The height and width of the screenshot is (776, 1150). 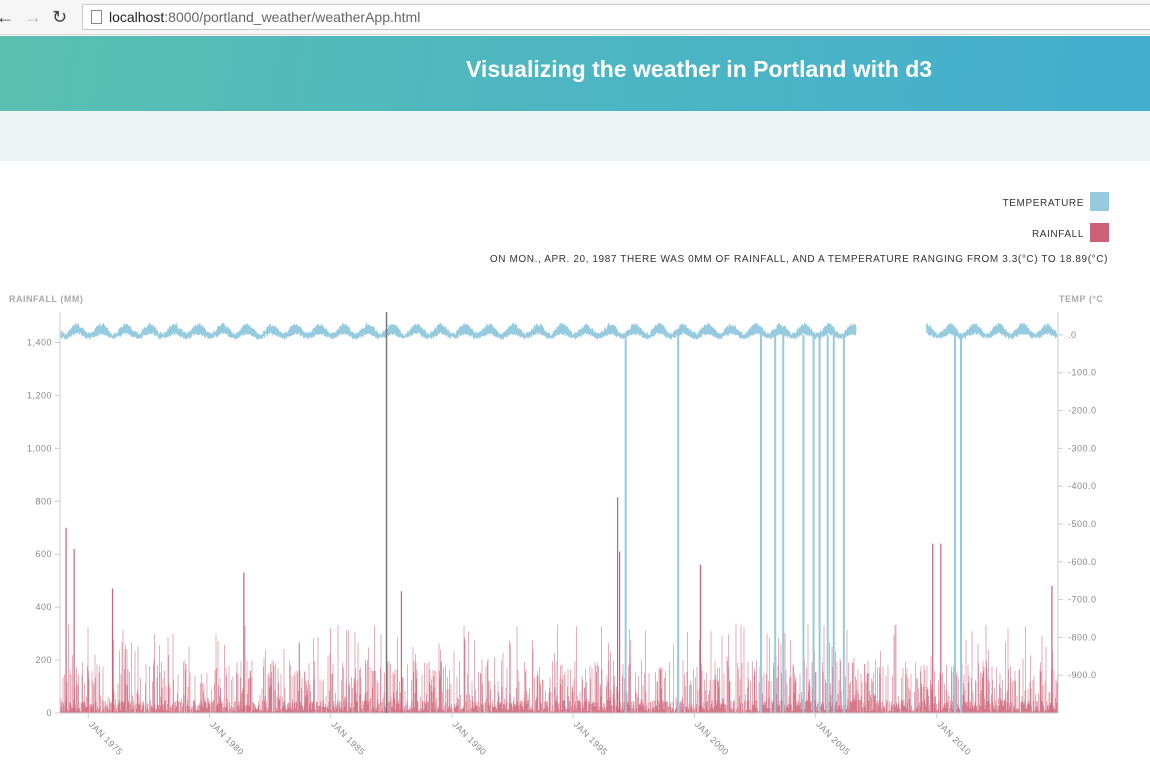 What do you see at coordinates (575, 136) in the screenshot?
I see `sub-header-band` at bounding box center [575, 136].